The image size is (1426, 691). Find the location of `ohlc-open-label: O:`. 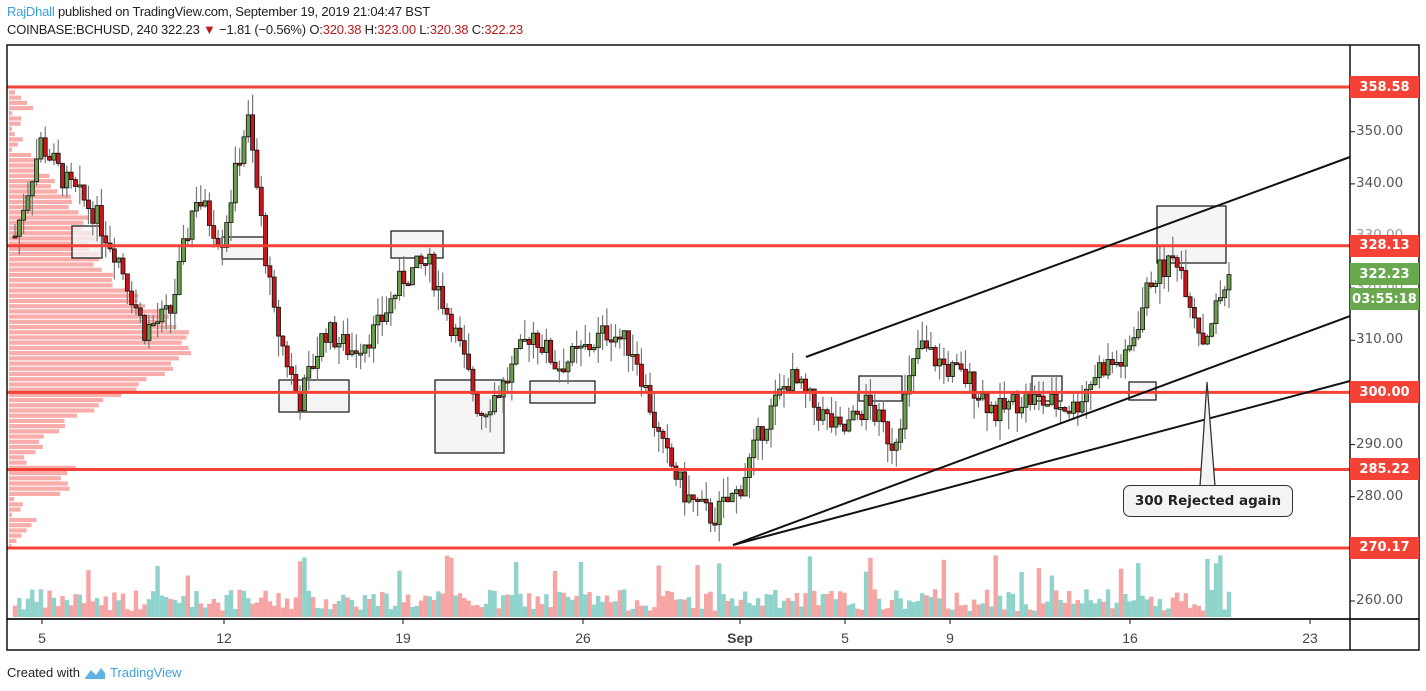

ohlc-open-label: O: is located at coordinates (316, 29).